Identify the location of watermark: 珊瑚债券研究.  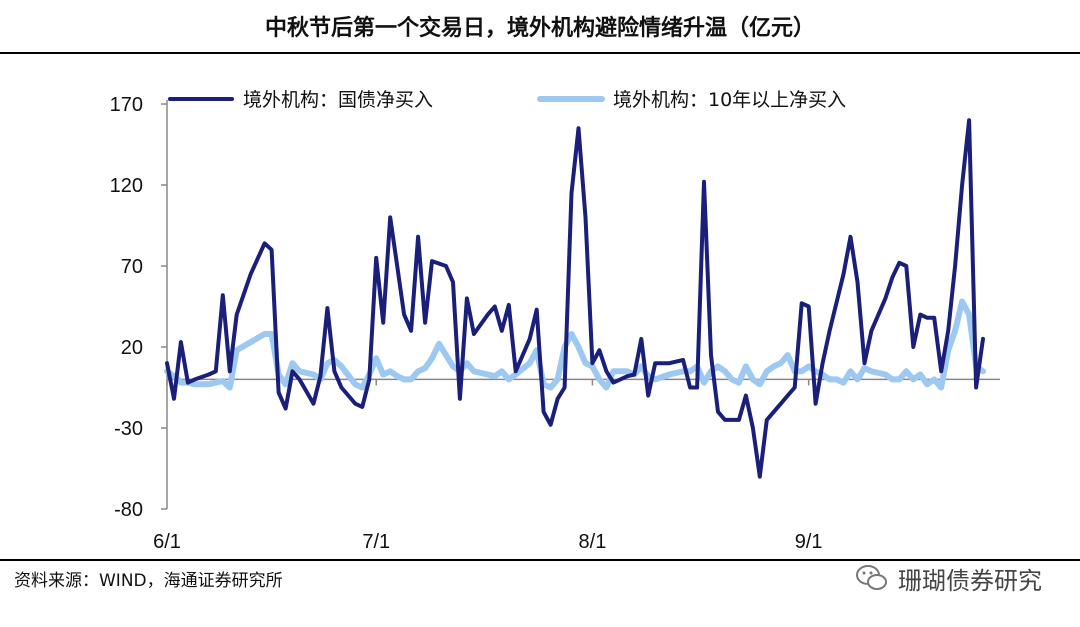
(948, 578).